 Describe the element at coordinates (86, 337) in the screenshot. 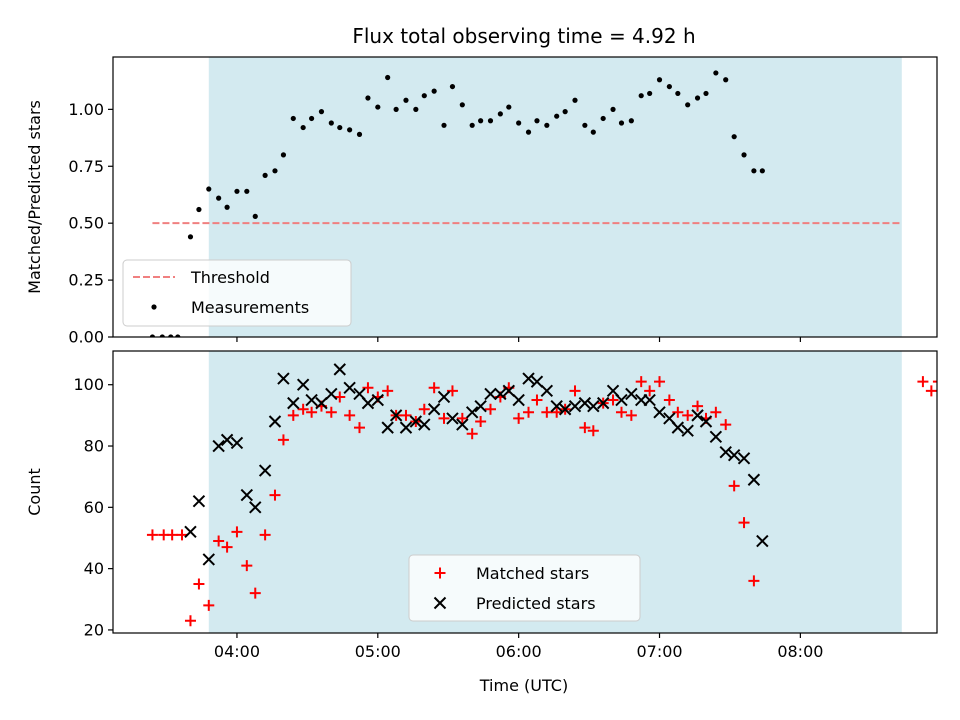

I see `y-tick-label: 0.00` at that location.